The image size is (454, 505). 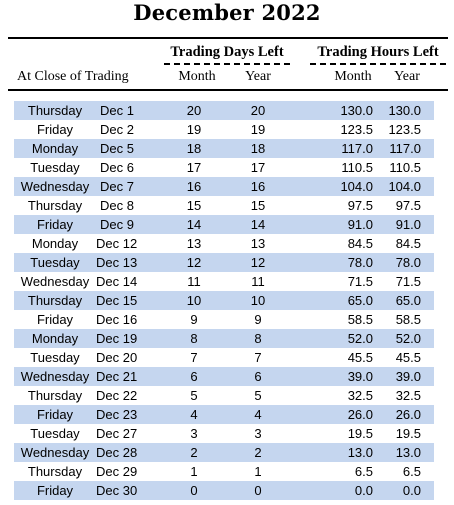 I want to click on table-row: Thursday Dec 22 5 5 32.5 32.5, so click(x=224, y=395).